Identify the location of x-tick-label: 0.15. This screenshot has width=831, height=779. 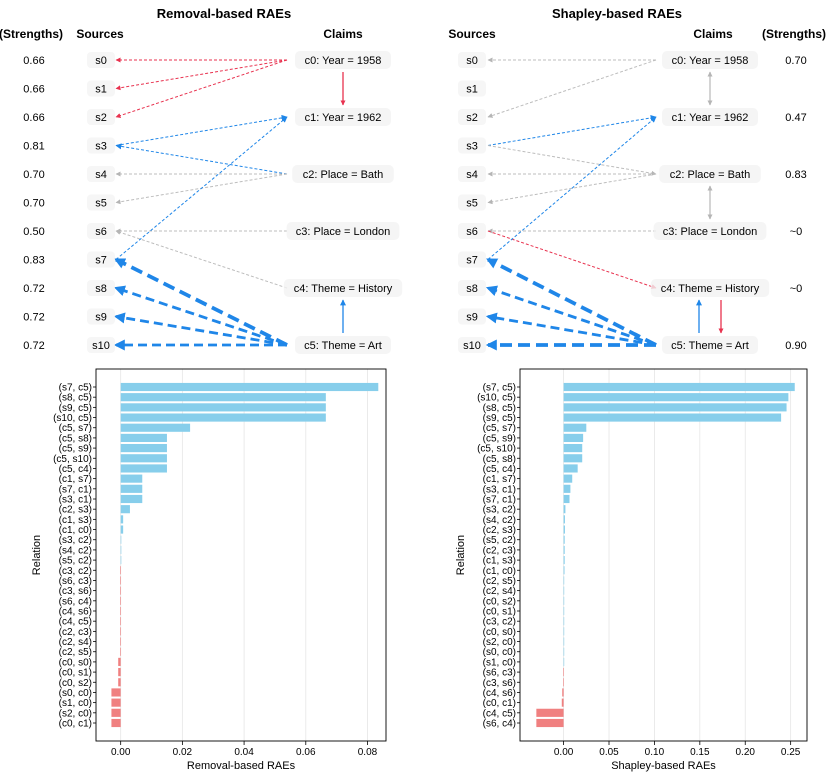
(700, 752).